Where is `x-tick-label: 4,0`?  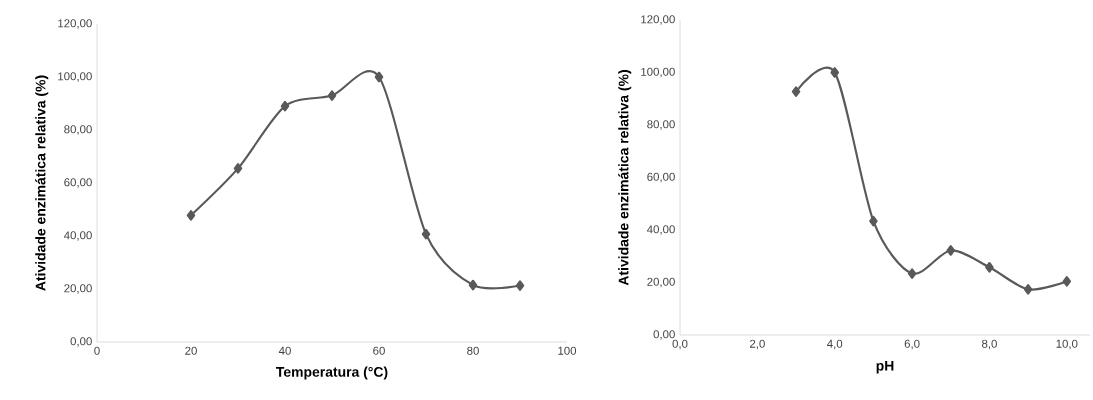 x-tick-label: 4,0 is located at coordinates (835, 344).